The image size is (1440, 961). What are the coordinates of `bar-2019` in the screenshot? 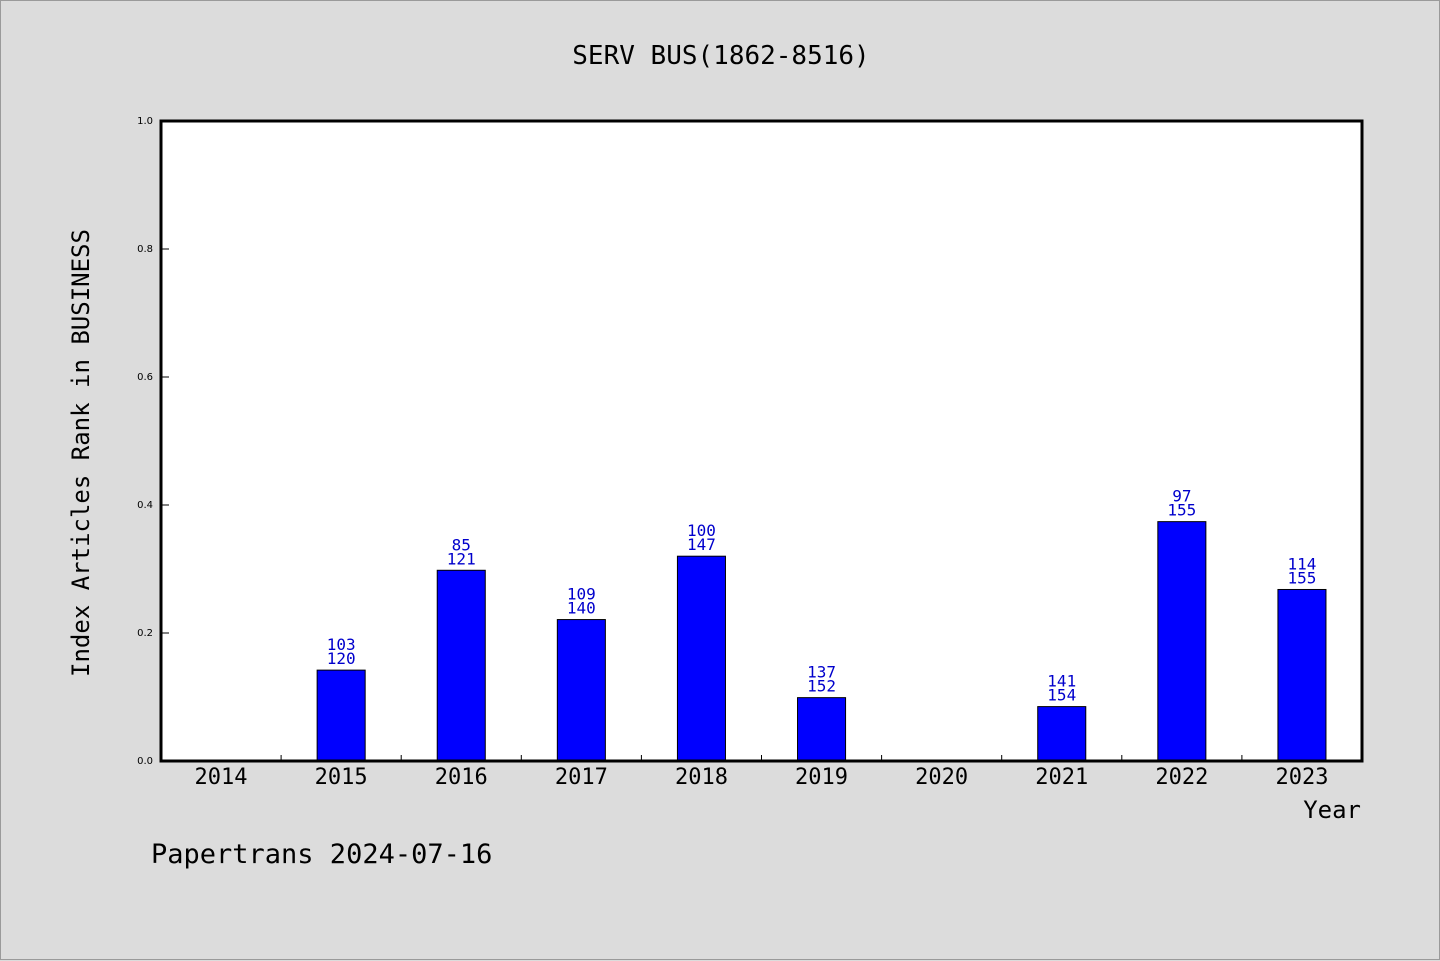 It's located at (822, 729).